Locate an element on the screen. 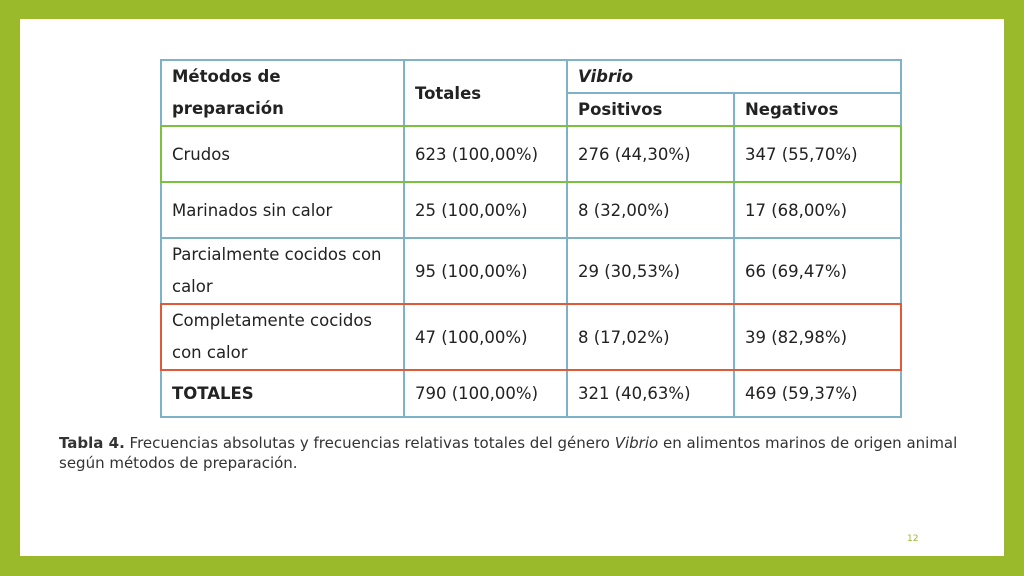  cell-negative: 347 (55,70%) is located at coordinates (817, 154).